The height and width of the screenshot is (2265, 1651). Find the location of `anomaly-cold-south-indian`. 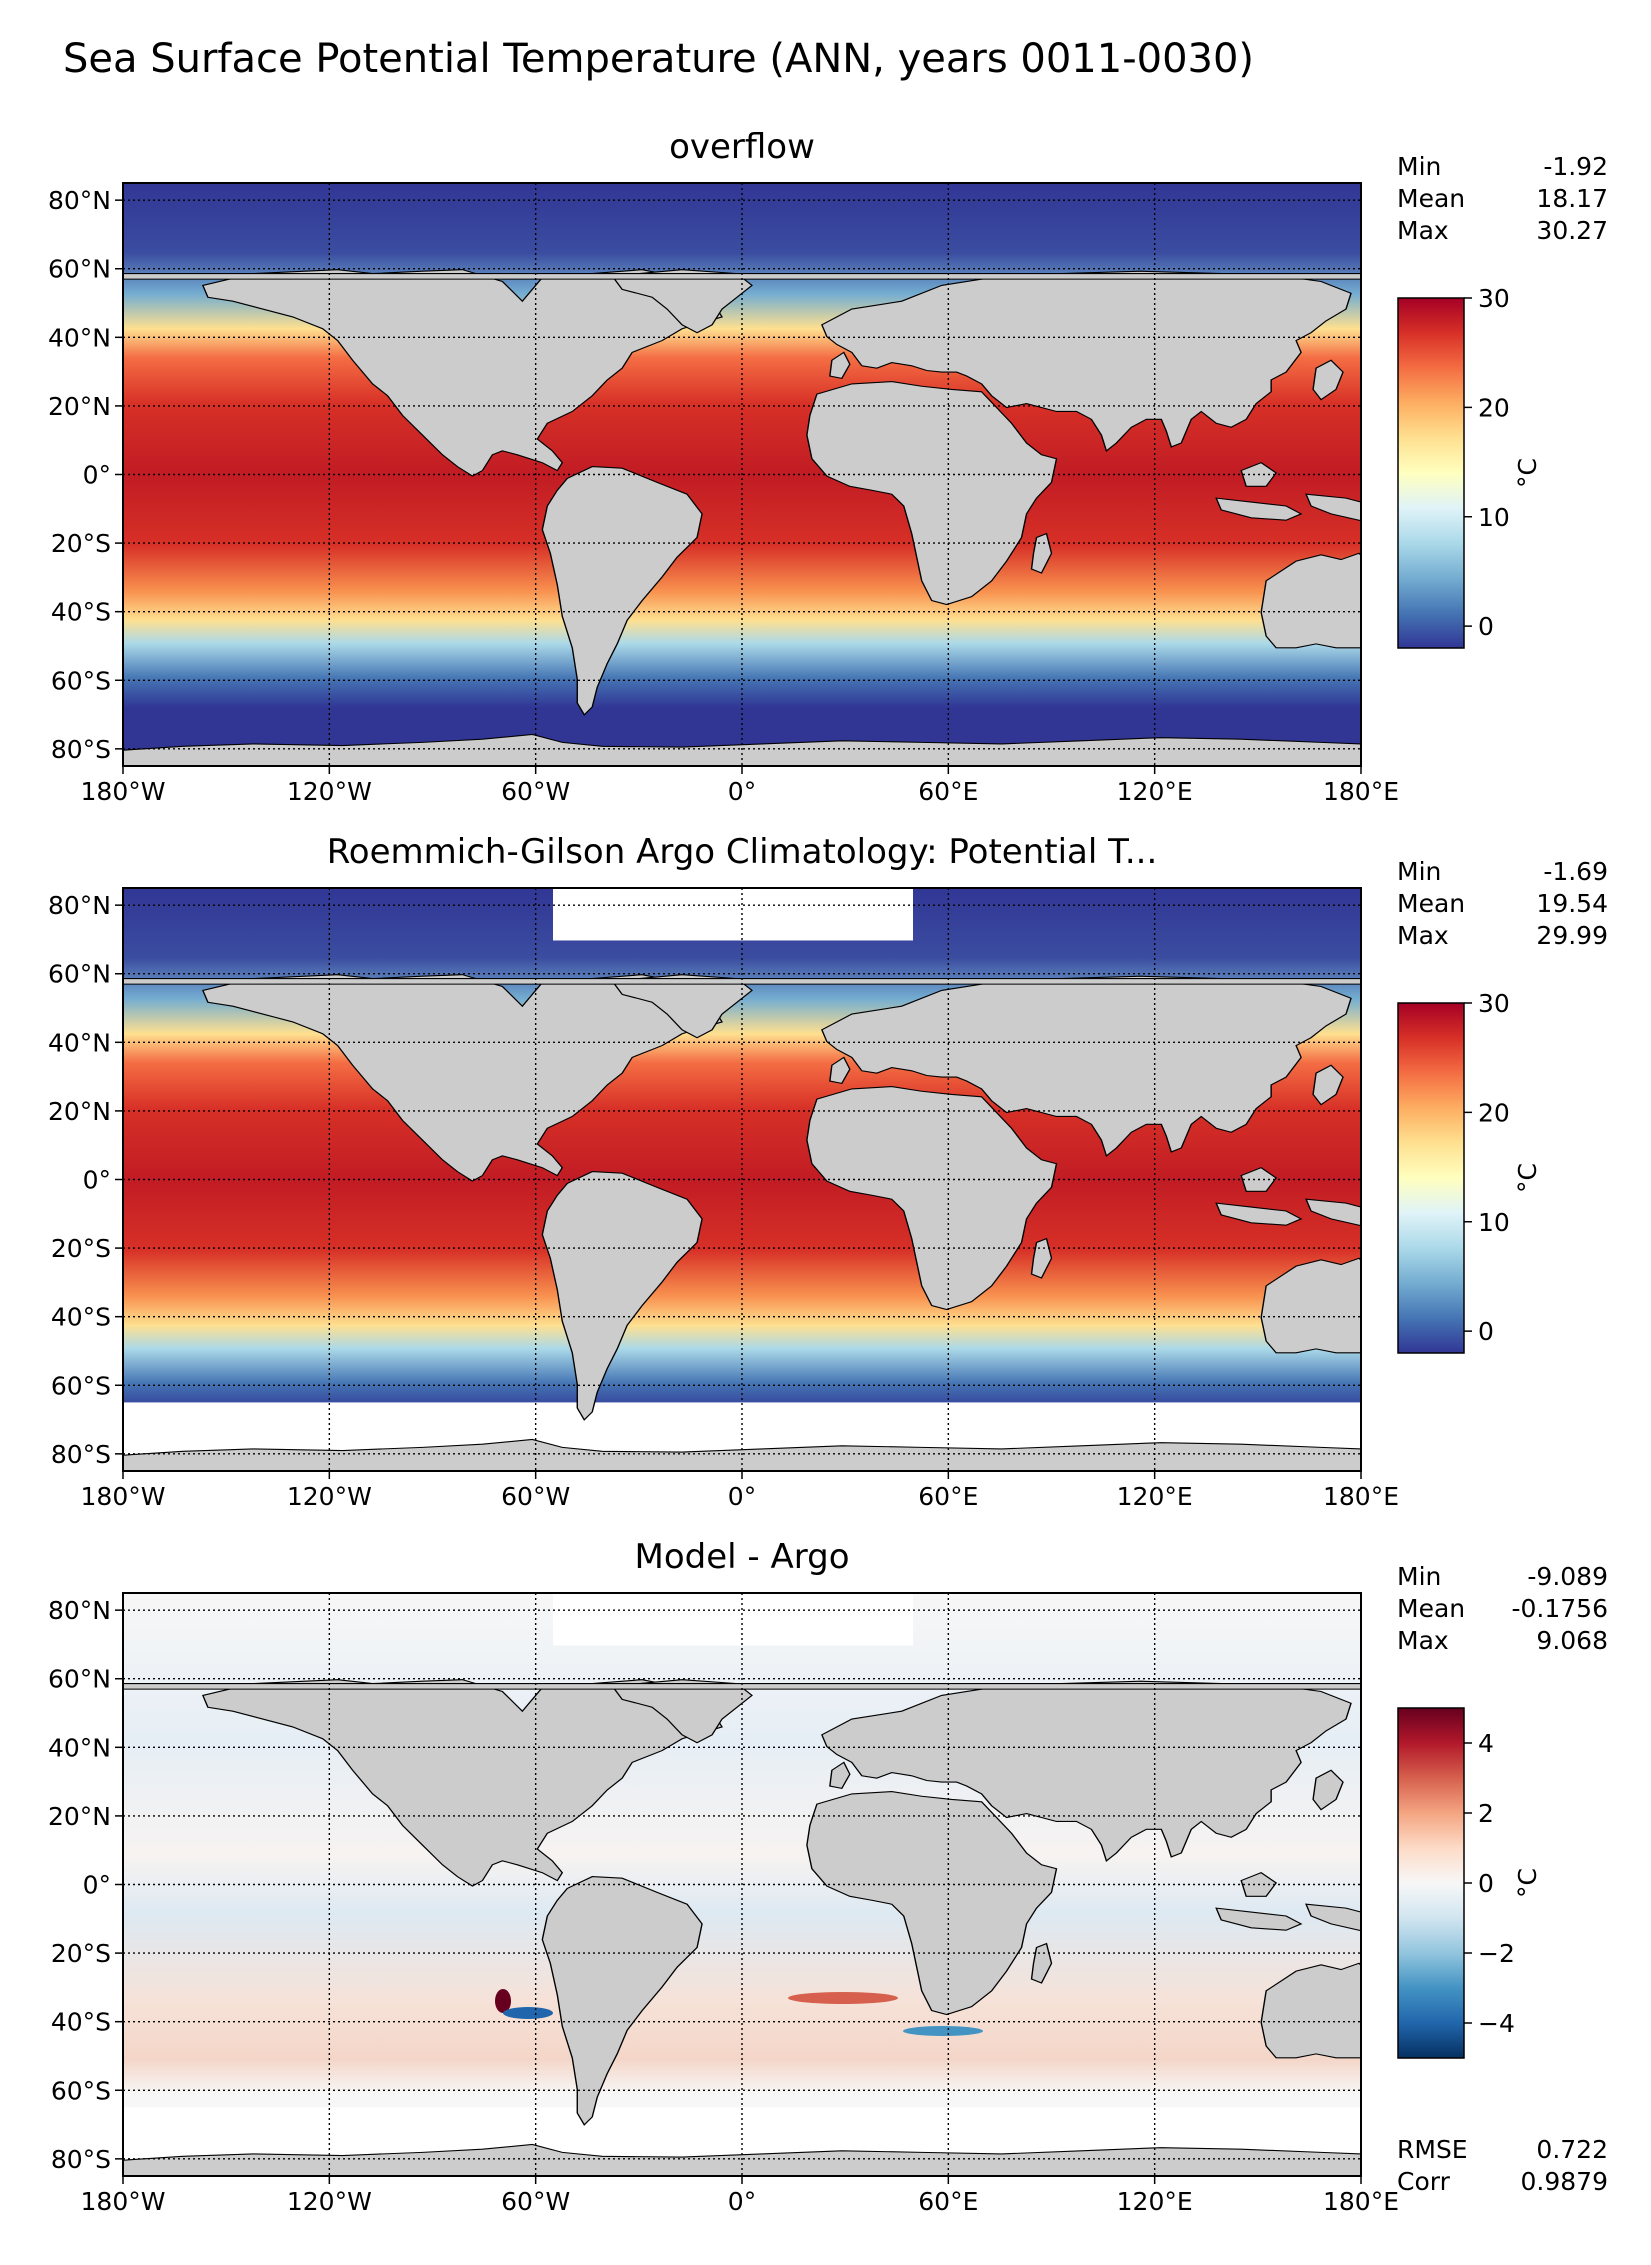

anomaly-cold-south-indian is located at coordinates (943, 2031).